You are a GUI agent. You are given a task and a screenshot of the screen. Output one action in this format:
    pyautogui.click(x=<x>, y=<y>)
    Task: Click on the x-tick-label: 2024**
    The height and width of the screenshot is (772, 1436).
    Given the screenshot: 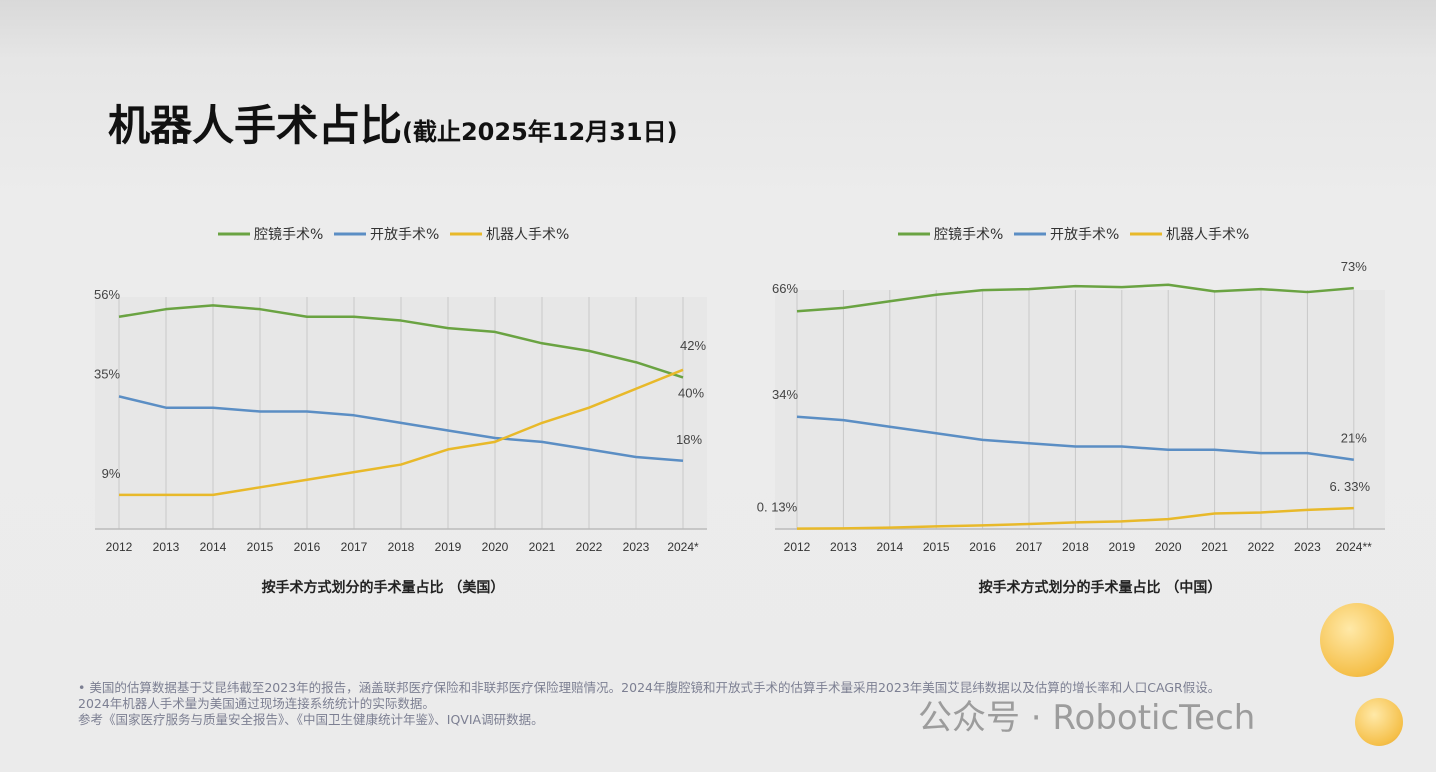 What is the action you would take?
    pyautogui.click(x=1354, y=547)
    